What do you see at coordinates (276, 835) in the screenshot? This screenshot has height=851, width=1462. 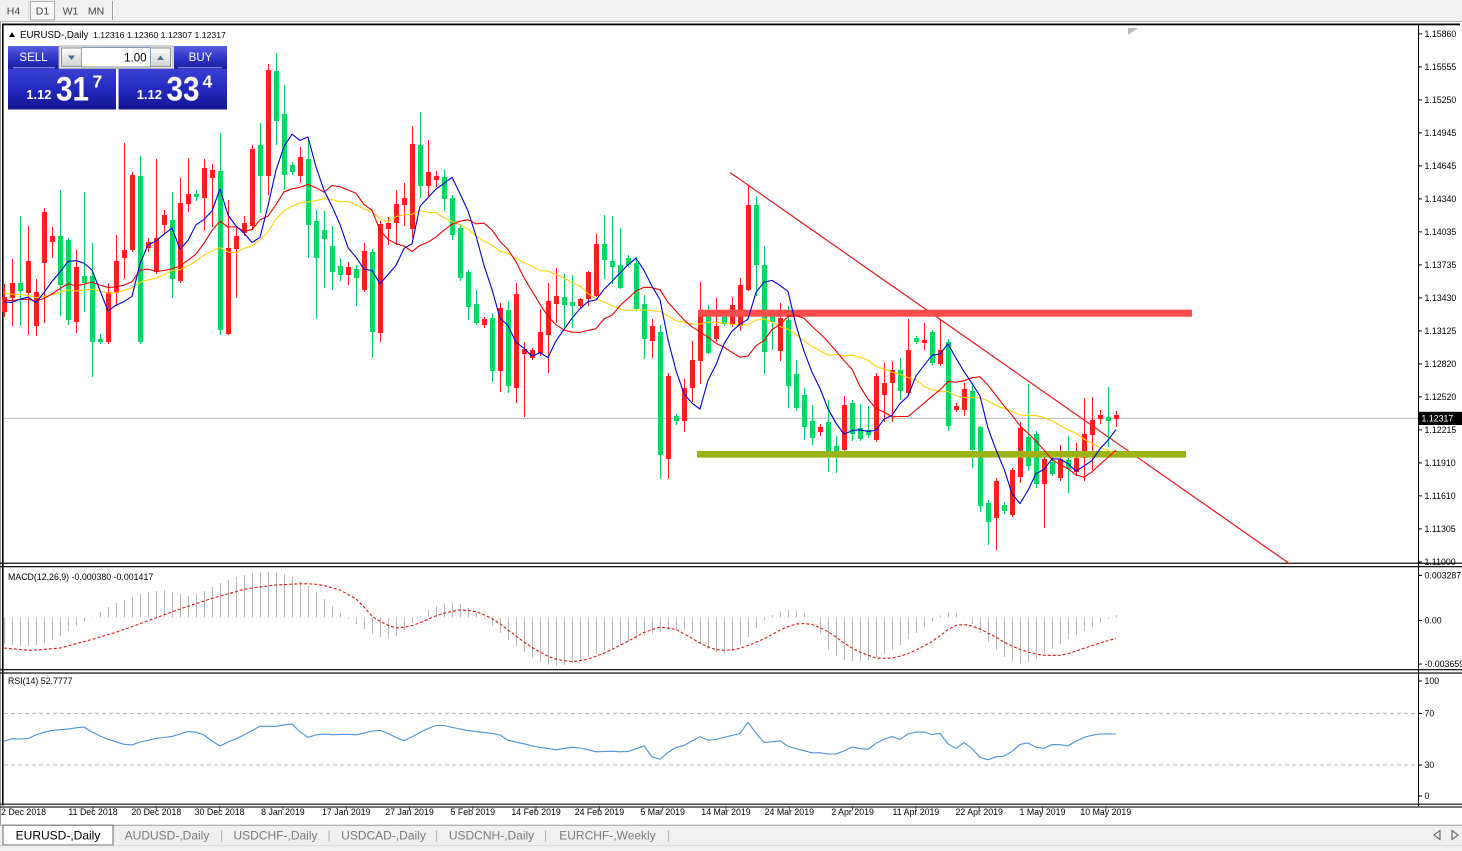 I see `svg-text: USDCHF-,Daily` at bounding box center [276, 835].